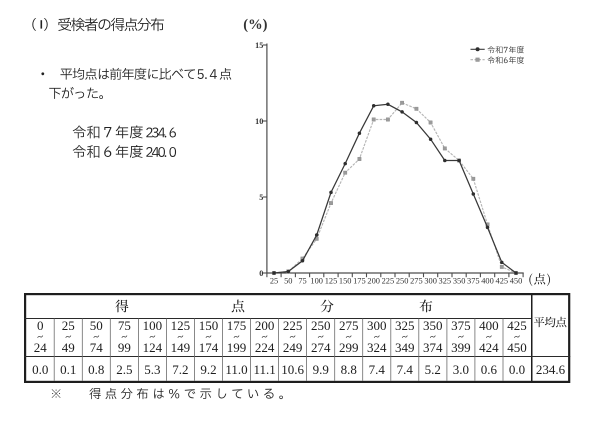 This screenshot has width=600, height=425. I want to click on svg-text: 8.8, so click(349, 369).